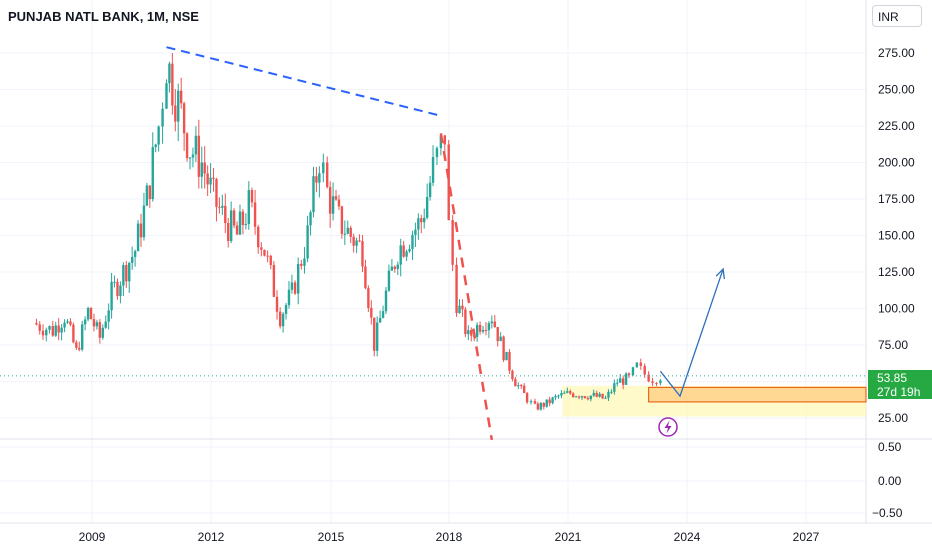 This screenshot has height=550, width=932. I want to click on x-tick-label: 2021, so click(568, 537).